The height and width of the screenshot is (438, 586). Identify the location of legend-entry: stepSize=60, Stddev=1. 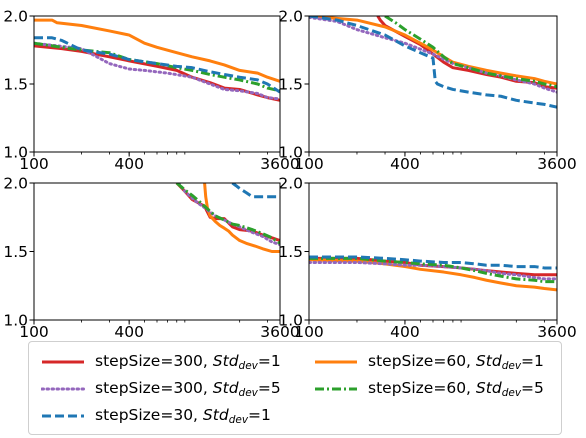
(429, 362).